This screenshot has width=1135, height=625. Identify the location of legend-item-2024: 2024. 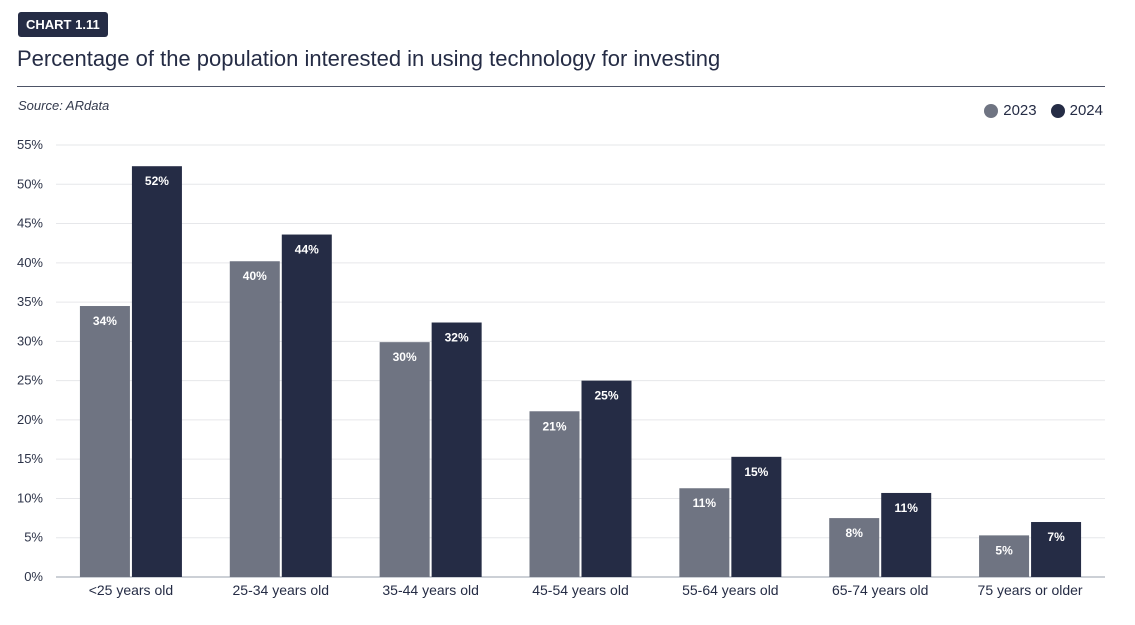
(1076, 110).